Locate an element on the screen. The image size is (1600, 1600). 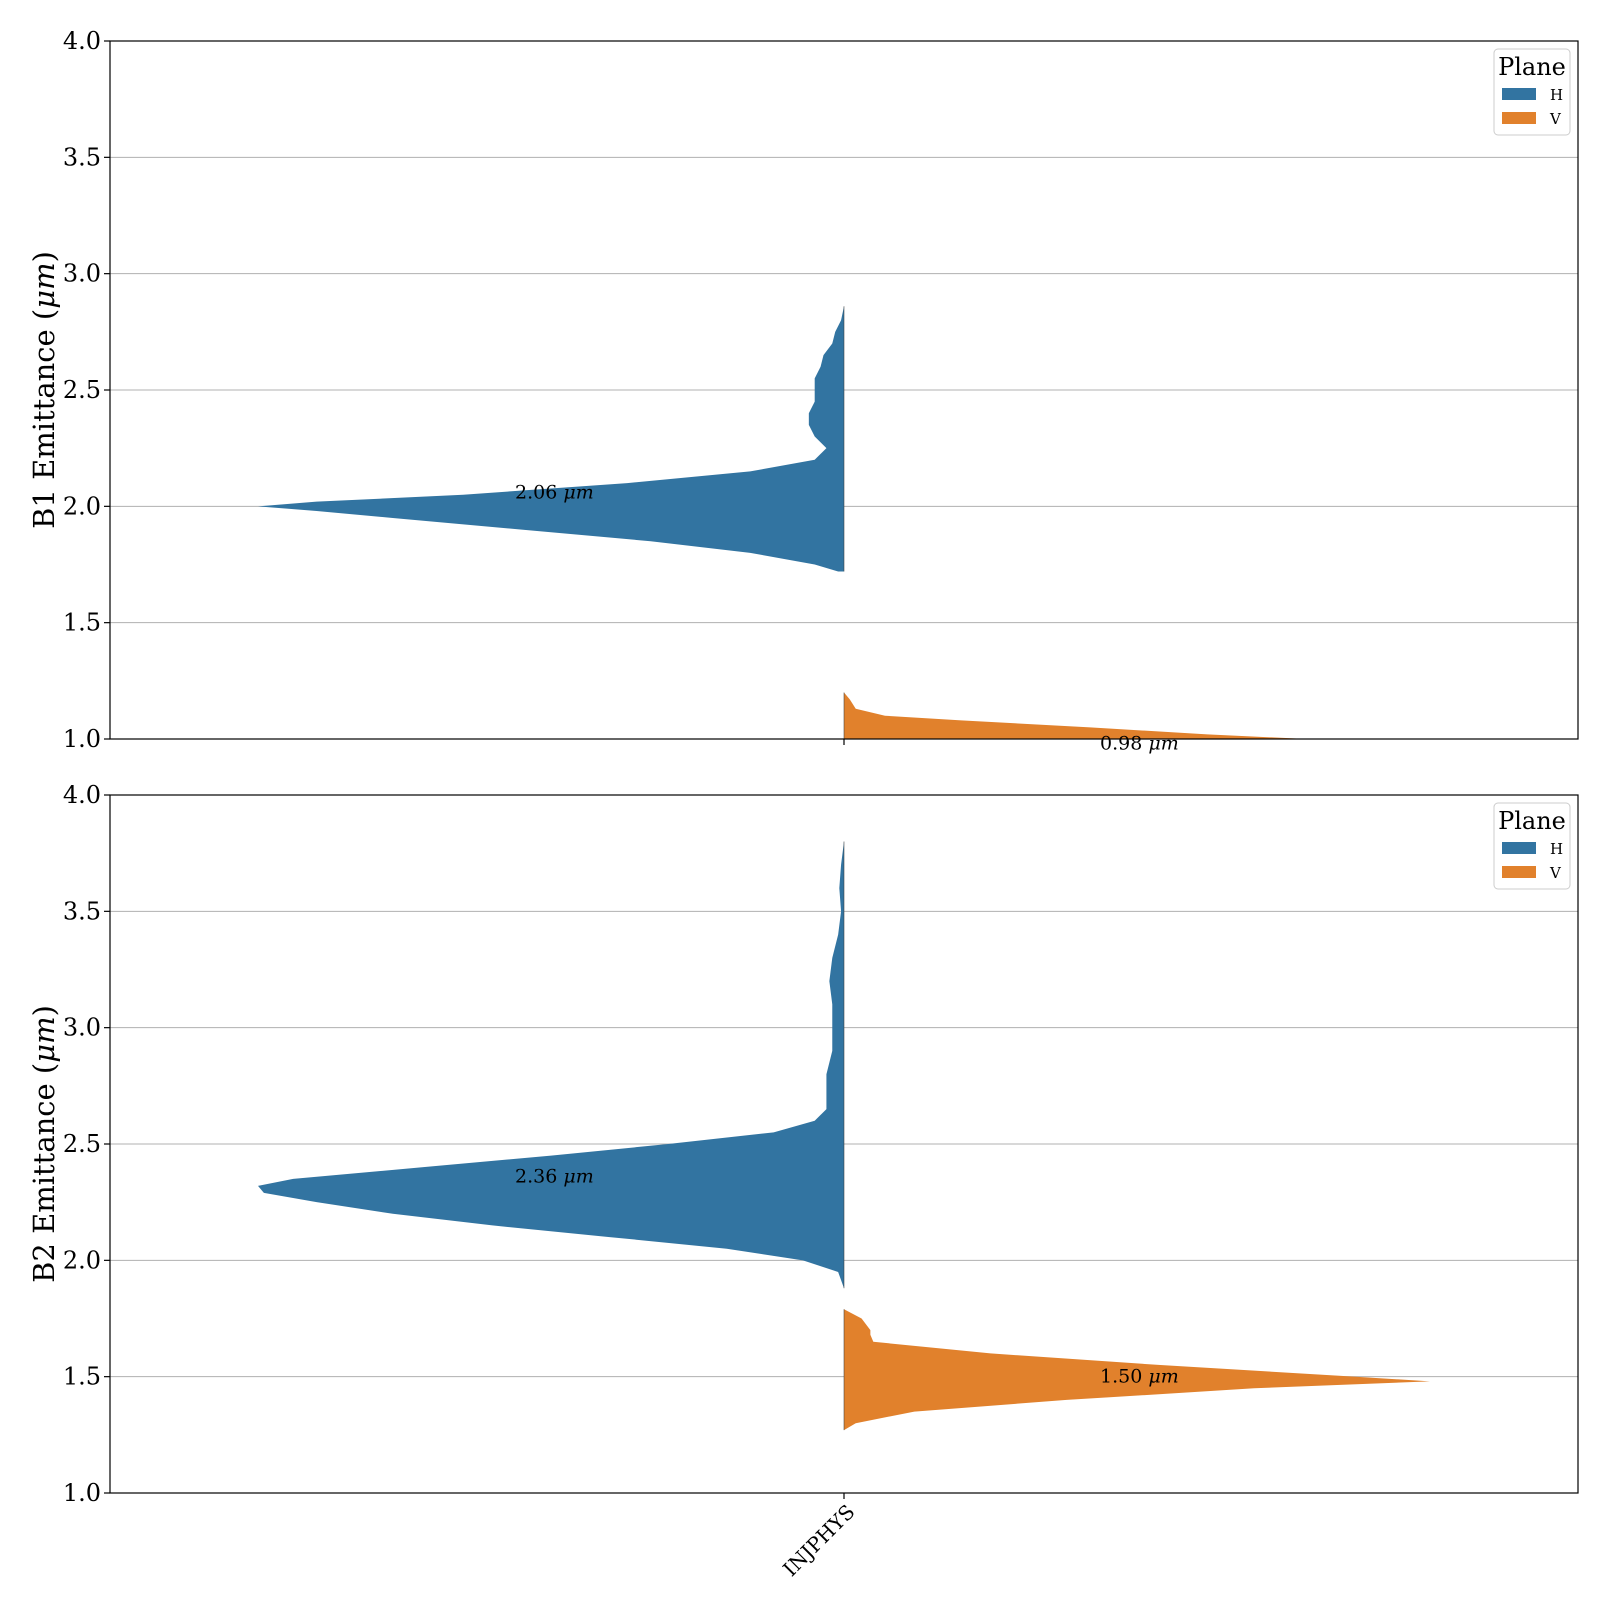
median-label-v: 1.50 μm is located at coordinates (1139, 1377).